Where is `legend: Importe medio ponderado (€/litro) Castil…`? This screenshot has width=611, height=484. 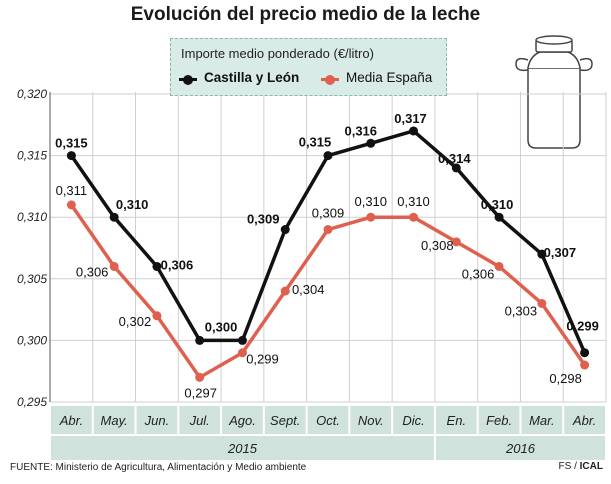
legend: Importe medio ponderado (€/litro) Castil… is located at coordinates (308, 67).